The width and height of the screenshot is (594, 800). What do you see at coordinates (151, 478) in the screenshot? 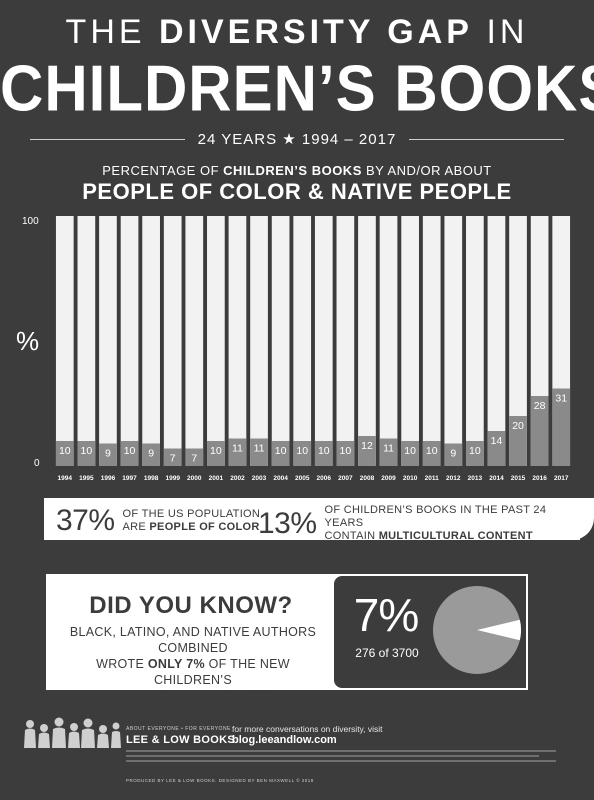
I see `x-tick-1998: 1998` at bounding box center [151, 478].